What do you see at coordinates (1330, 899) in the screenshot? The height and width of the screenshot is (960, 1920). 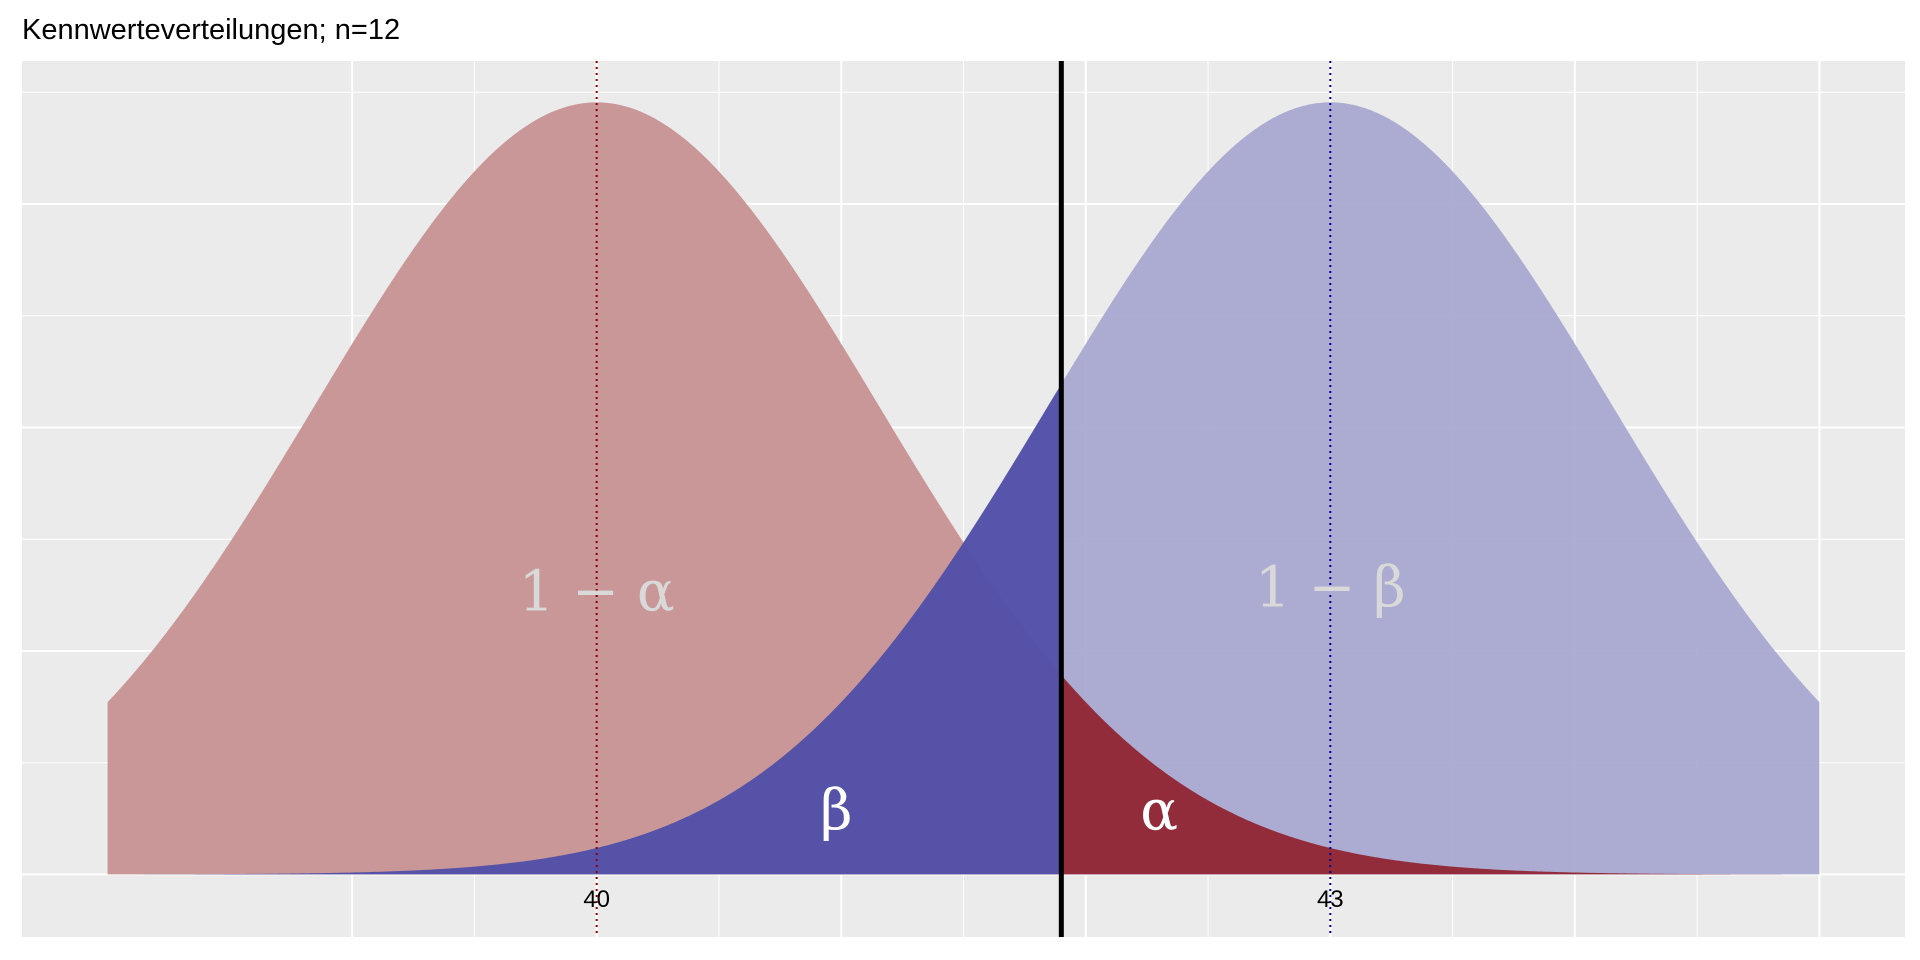 I see `x-tick-label: 43` at bounding box center [1330, 899].